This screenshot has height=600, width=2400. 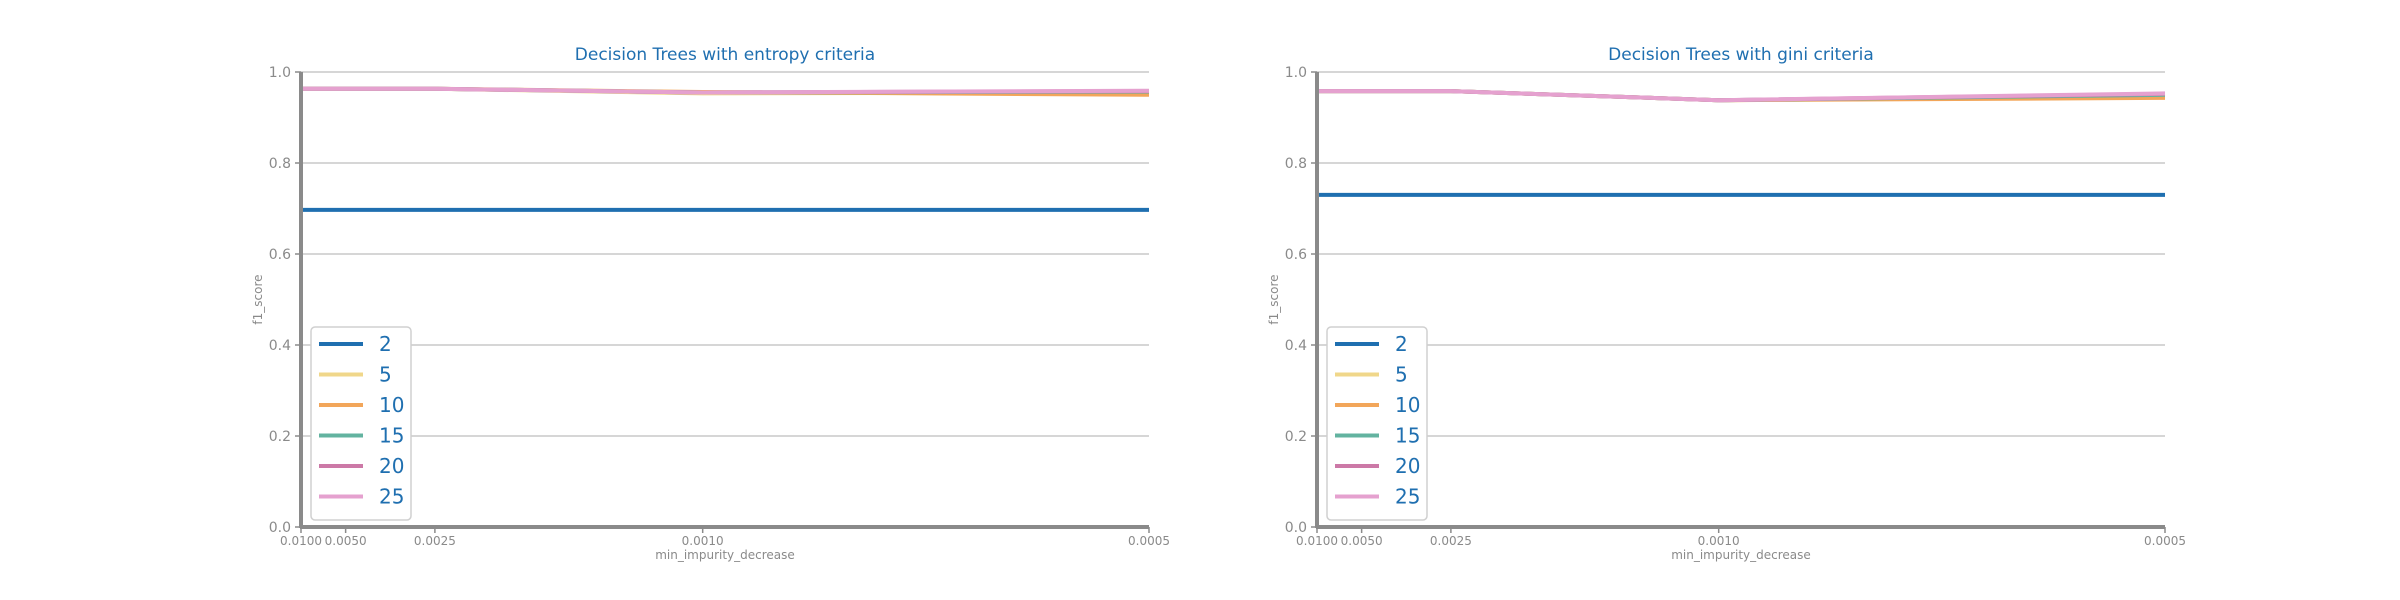 I want to click on chart-title: Decision Trees with gini criteria, so click(x=1741, y=55).